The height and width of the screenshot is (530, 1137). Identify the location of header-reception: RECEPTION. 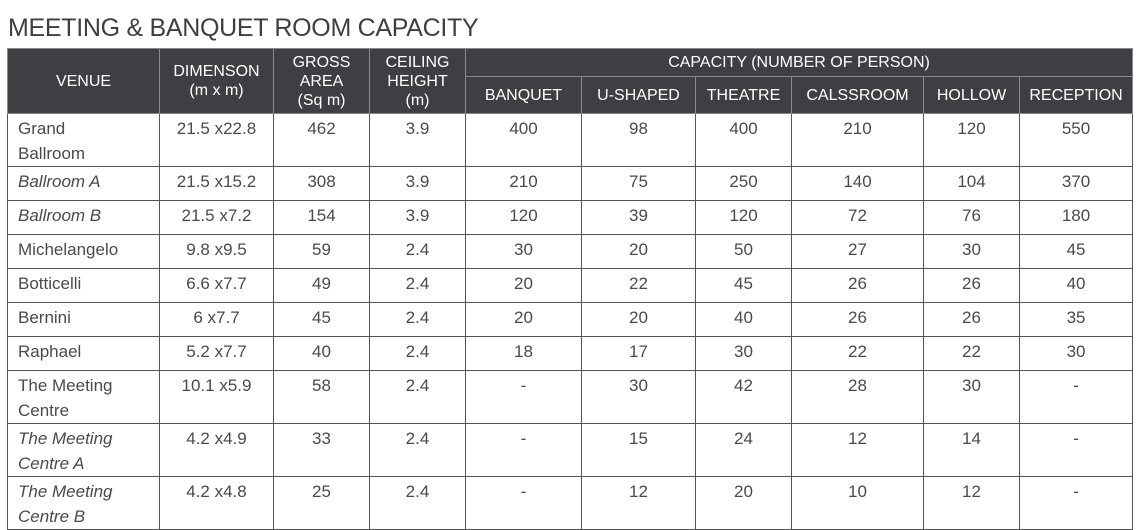
(1076, 95).